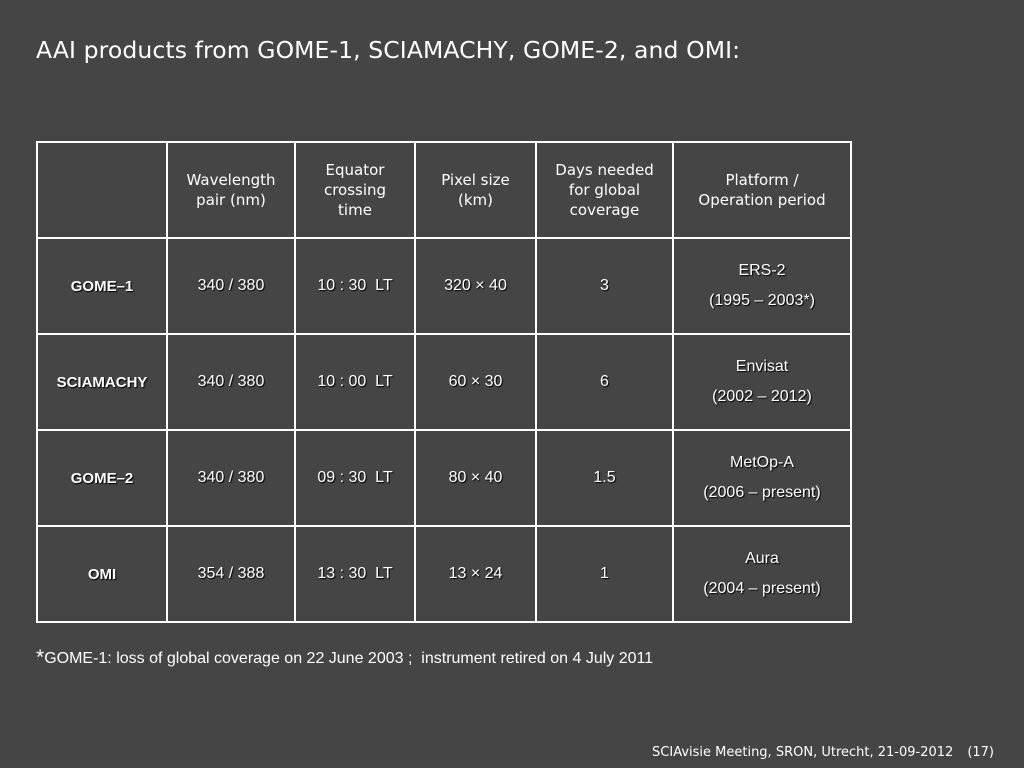 This screenshot has height=768, width=1024. What do you see at coordinates (102, 190) in the screenshot?
I see `header-empty-cell` at bounding box center [102, 190].